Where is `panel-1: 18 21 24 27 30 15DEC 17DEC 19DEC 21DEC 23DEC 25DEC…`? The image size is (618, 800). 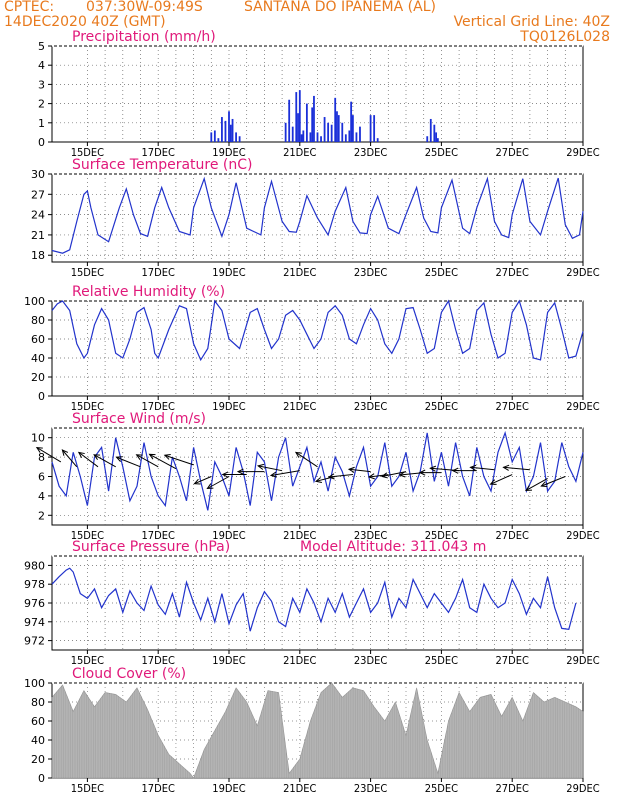 panel-1: 18 21 24 27 30 15DEC 17DEC 19DEC 21DEC 23DEC 25DEC… is located at coordinates (315, 218).